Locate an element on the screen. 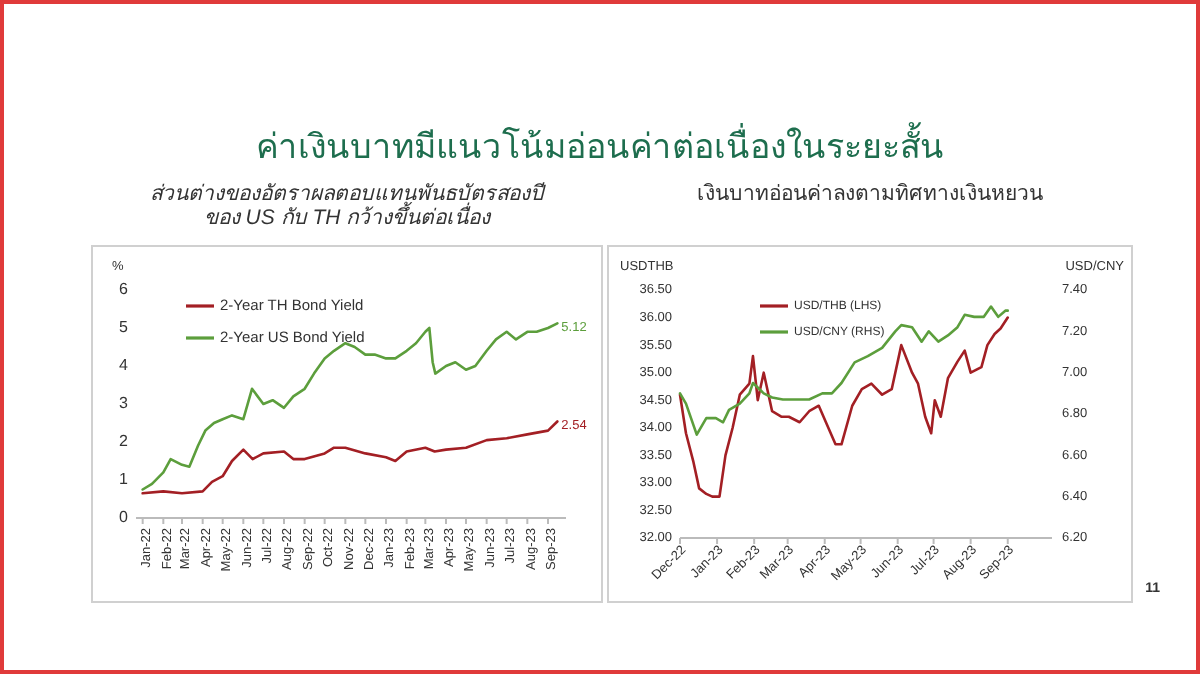  y-tick-label: 2 is located at coordinates (124, 441).